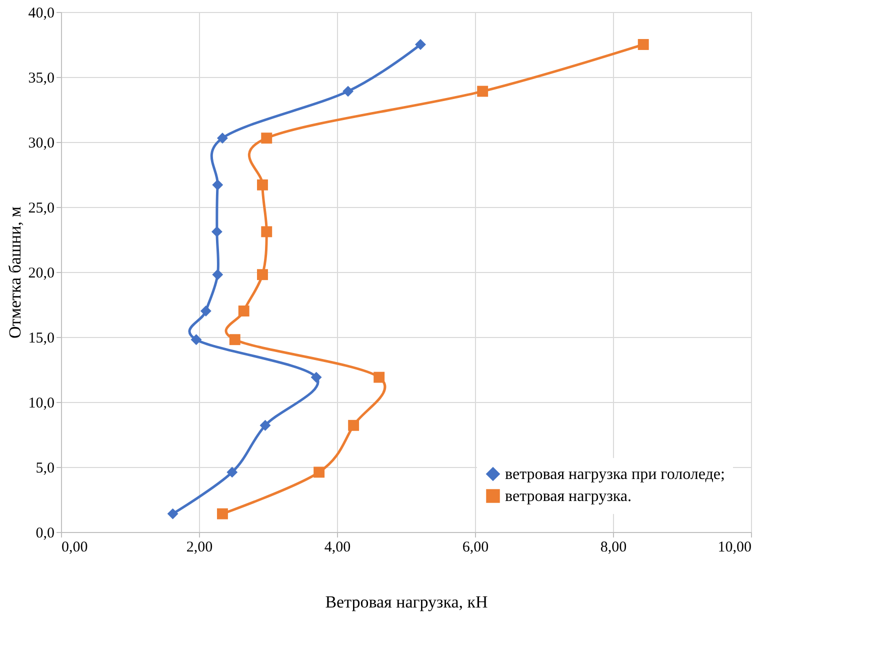  Describe the element at coordinates (14, 272) in the screenshot. I see `y-axis-title: Отметка башни, м` at that location.